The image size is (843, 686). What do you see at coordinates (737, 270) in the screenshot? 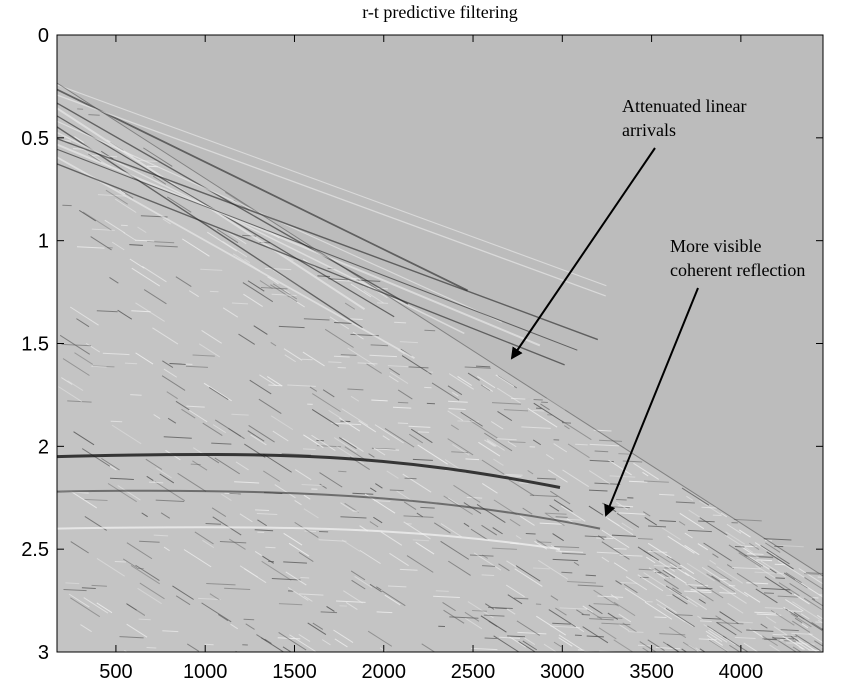
I see `annotation-text: coherent reflection` at bounding box center [737, 270].